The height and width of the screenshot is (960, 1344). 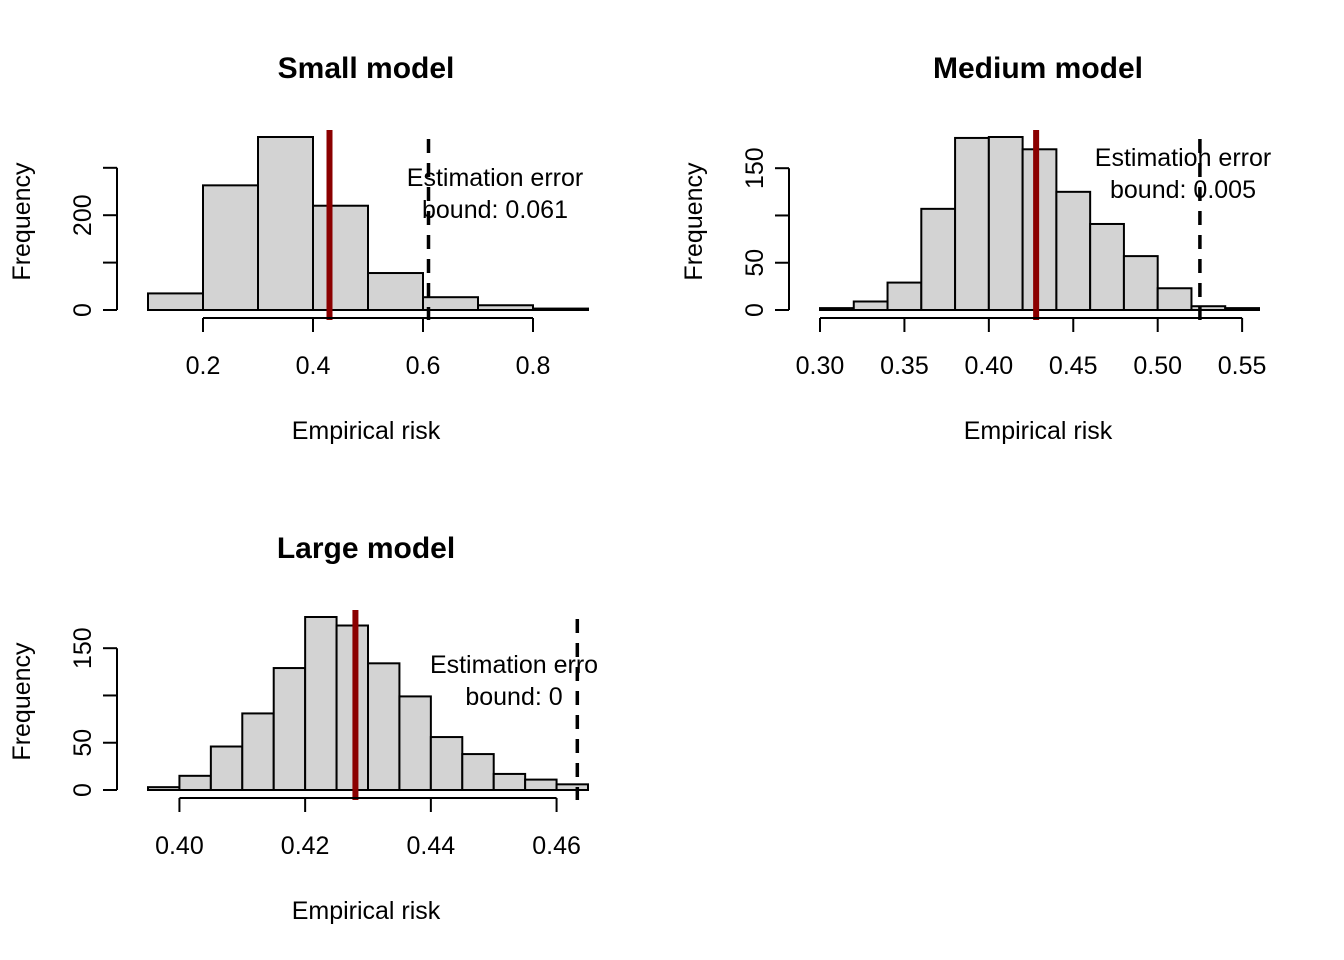 I want to click on x-tick-label: 0.2, so click(x=203, y=366).